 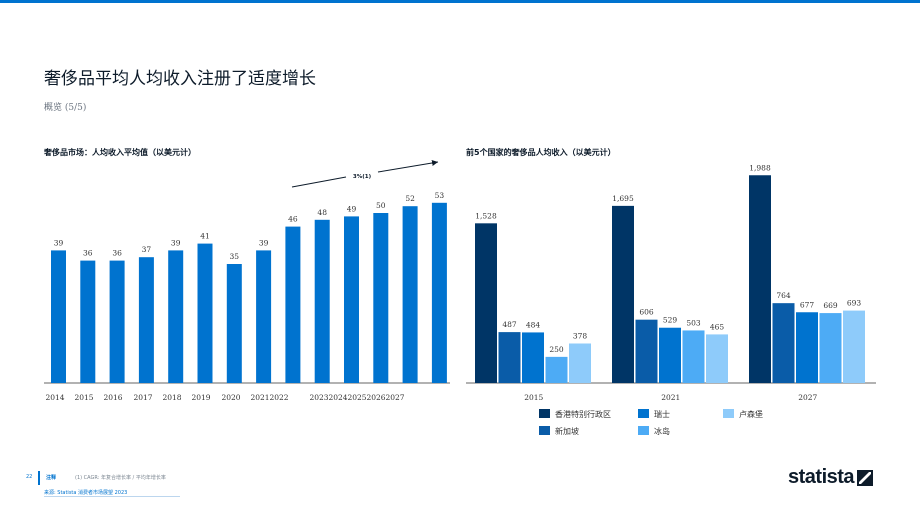 I want to click on notes-label: 注释, so click(x=51, y=478).